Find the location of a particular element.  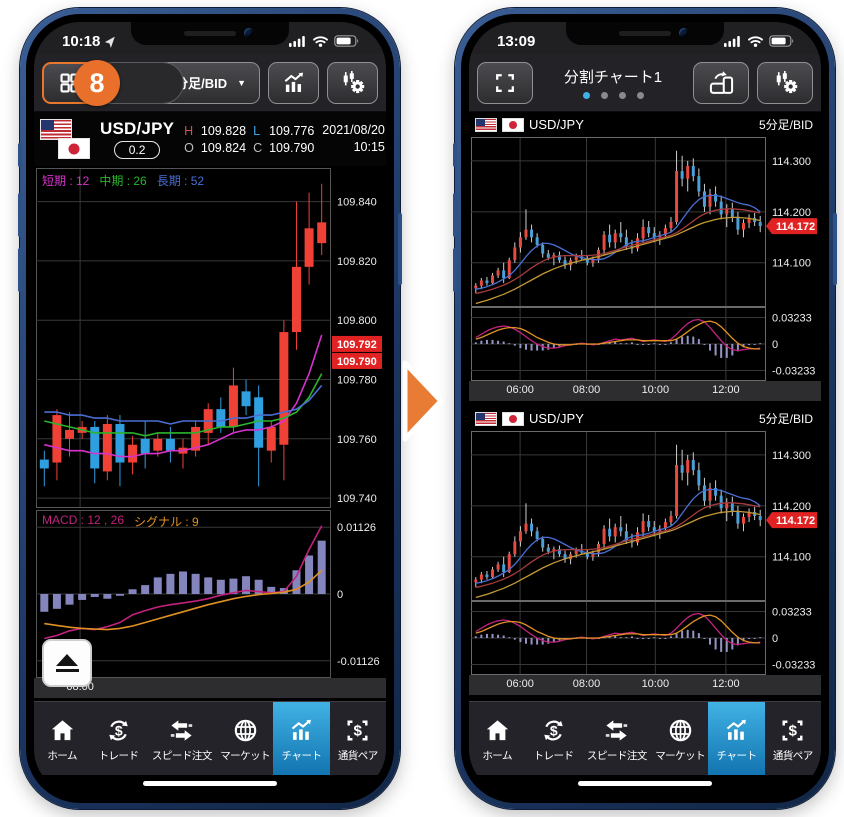

svg-text: 114.200 is located at coordinates (791, 213).